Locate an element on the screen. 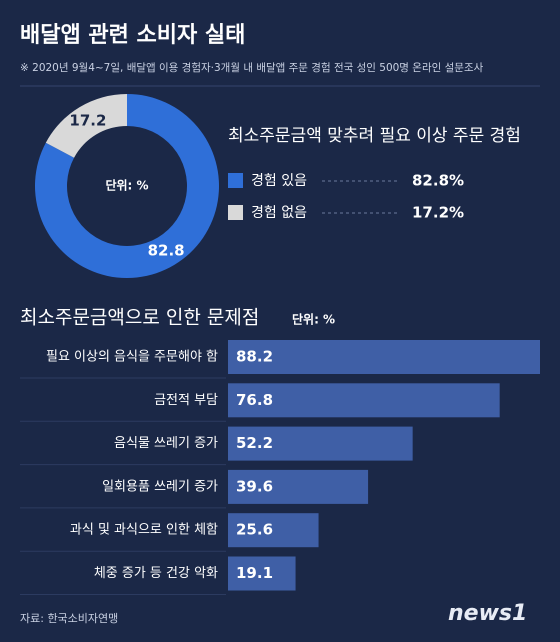  category-label: 음식물 쓰레기 증가 is located at coordinates (166, 443).